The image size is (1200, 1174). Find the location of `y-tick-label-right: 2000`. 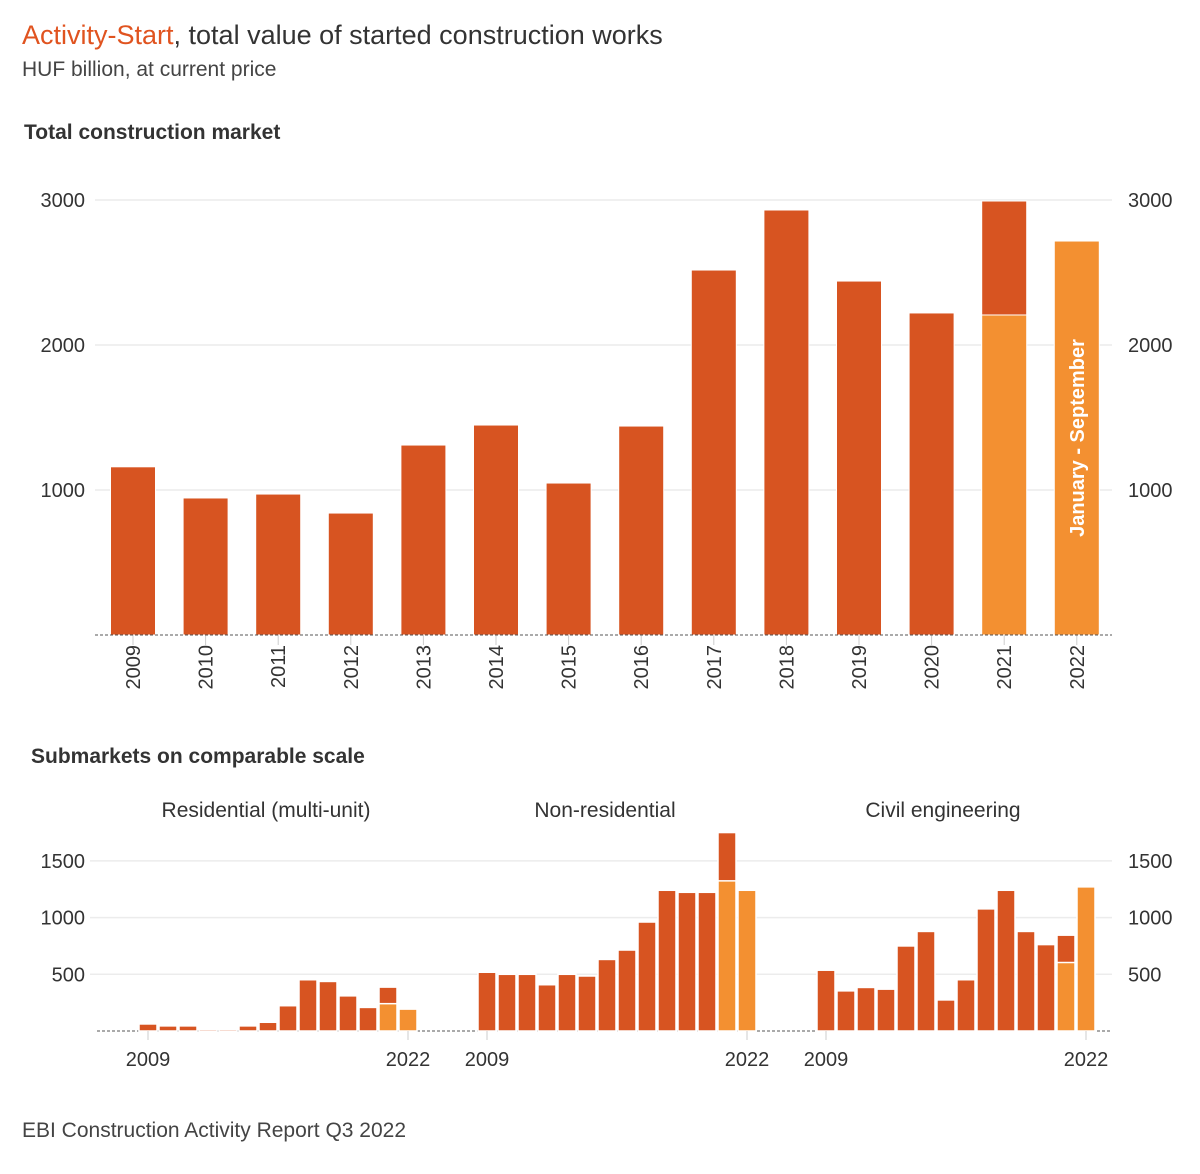

y-tick-label-right: 2000 is located at coordinates (1150, 346).